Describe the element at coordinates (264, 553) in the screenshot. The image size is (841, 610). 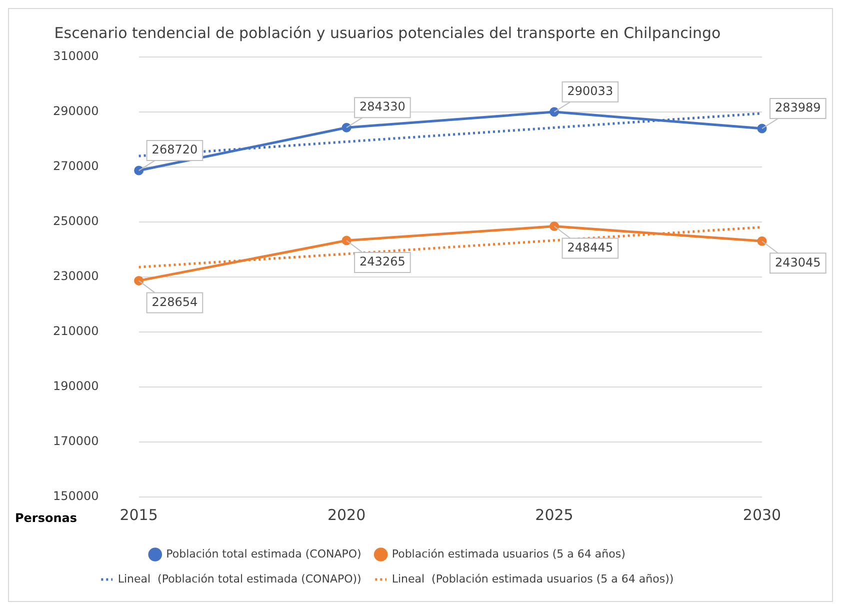
I see `legend-label: Población total estimada (CONAPO)` at that location.